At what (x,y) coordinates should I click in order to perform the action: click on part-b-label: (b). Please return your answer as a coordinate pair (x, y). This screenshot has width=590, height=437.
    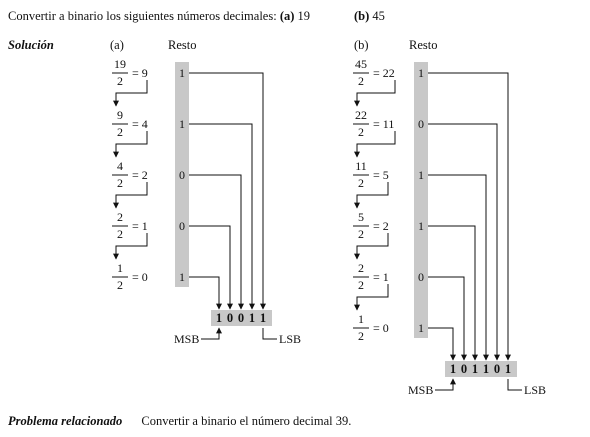
    Looking at the image, I should click on (361, 45).